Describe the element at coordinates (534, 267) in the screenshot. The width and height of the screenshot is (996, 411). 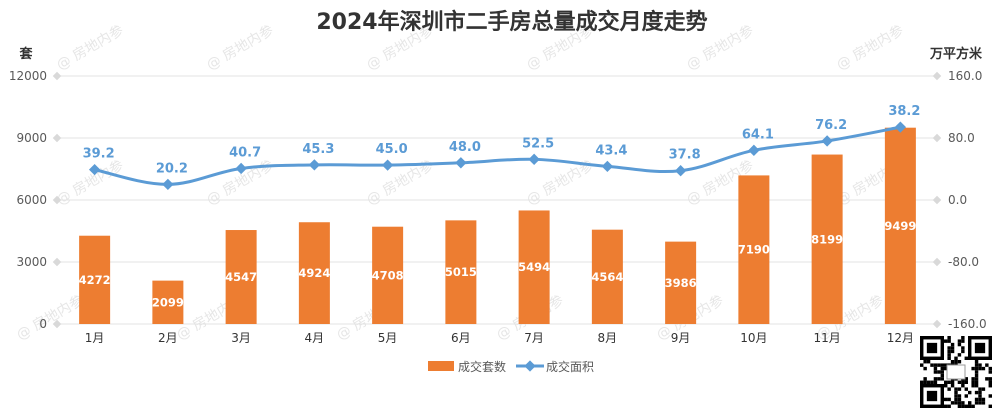
I see `bar-data-label: 5494` at that location.